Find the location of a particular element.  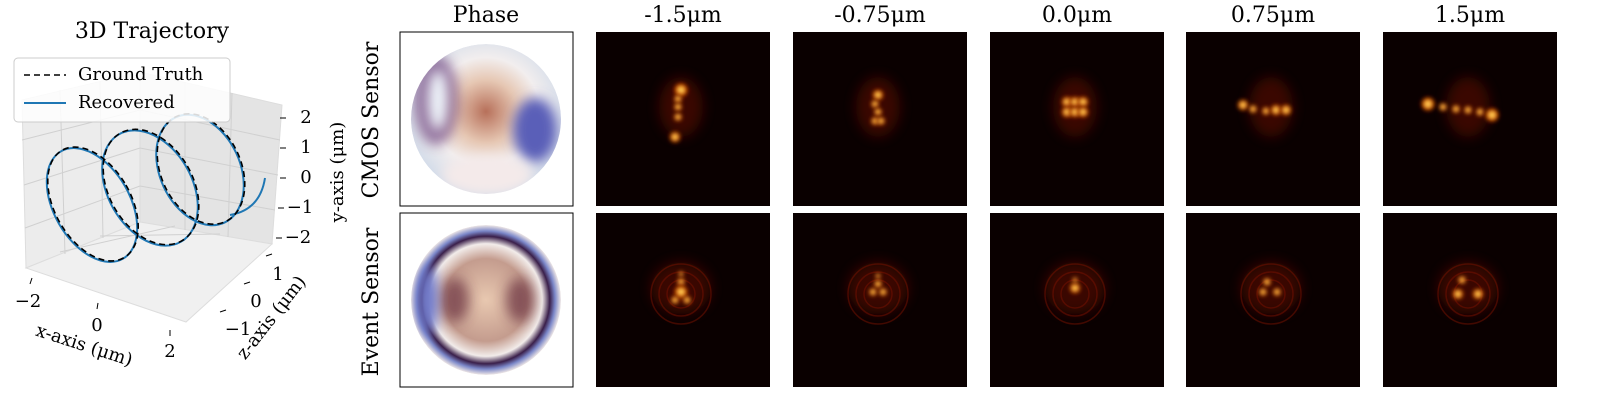

column-header: -1.5μm is located at coordinates (683, 15).